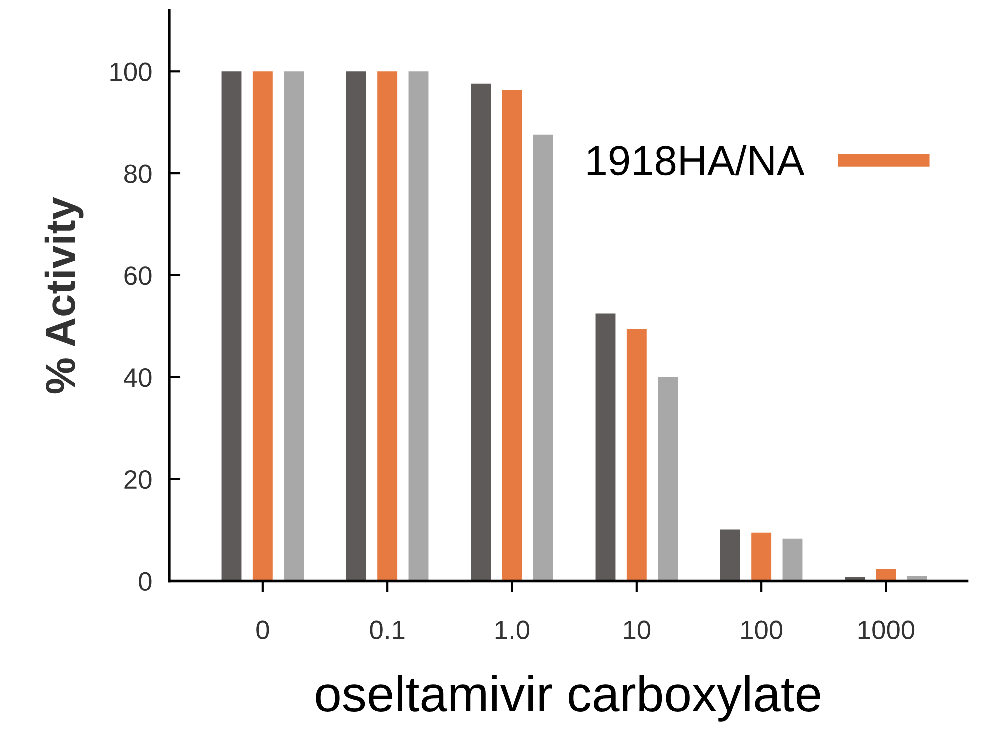  Describe the element at coordinates (131, 72) in the screenshot. I see `y-tick-label: 100` at that location.